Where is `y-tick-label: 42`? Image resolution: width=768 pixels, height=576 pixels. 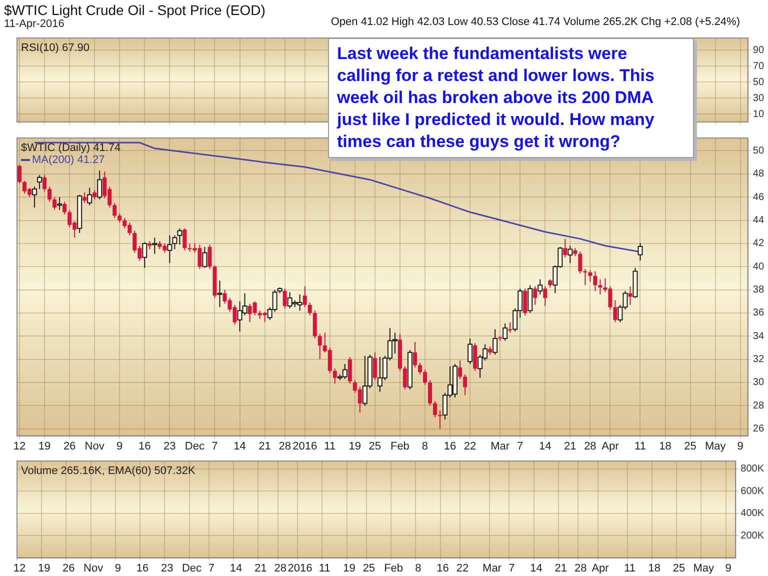 y-tick-label: 42 is located at coordinates (758, 244).